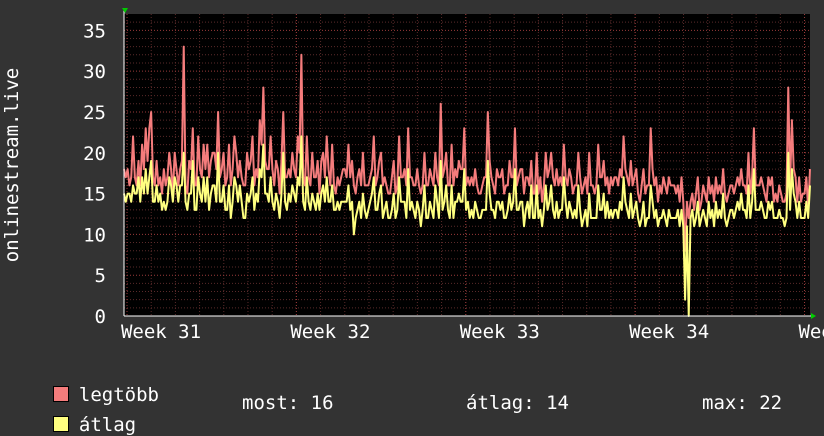  Describe the element at coordinates (94, 154) in the screenshot. I see `y-tick-label: 20` at that location.